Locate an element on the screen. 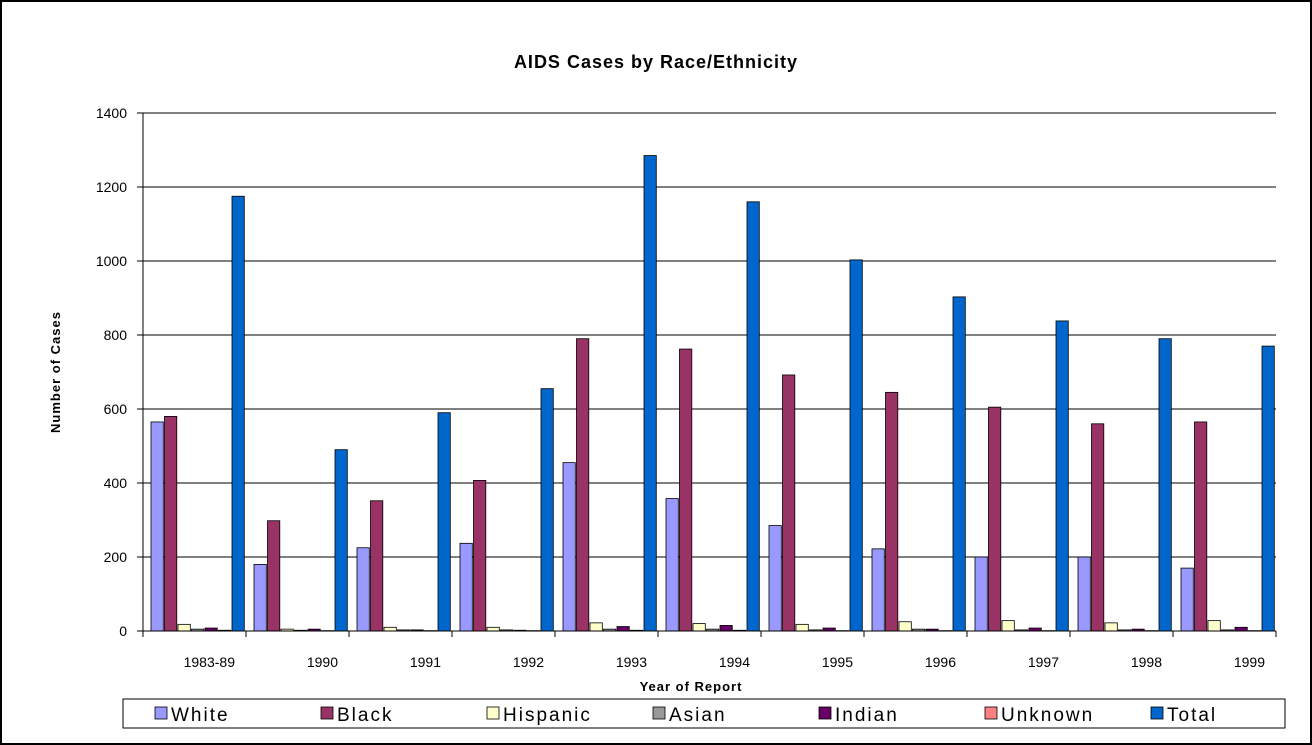  legend-label-asian: Asian is located at coordinates (698, 715).